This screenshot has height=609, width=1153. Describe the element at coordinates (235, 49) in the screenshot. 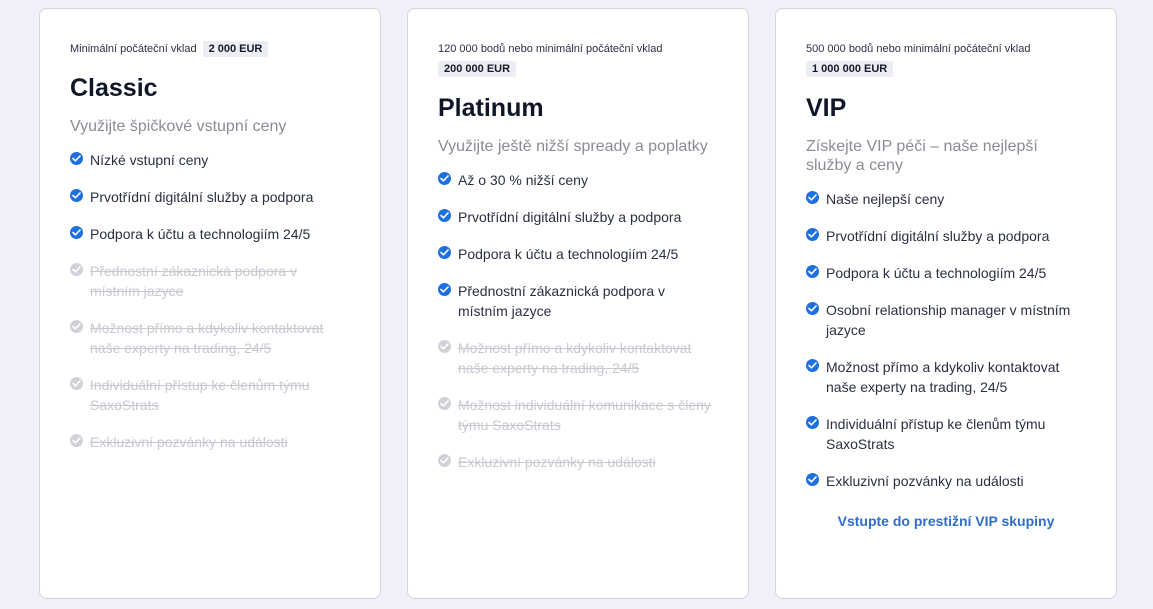

I see `deposit-amount-badge: 2 000 EUR` at that location.